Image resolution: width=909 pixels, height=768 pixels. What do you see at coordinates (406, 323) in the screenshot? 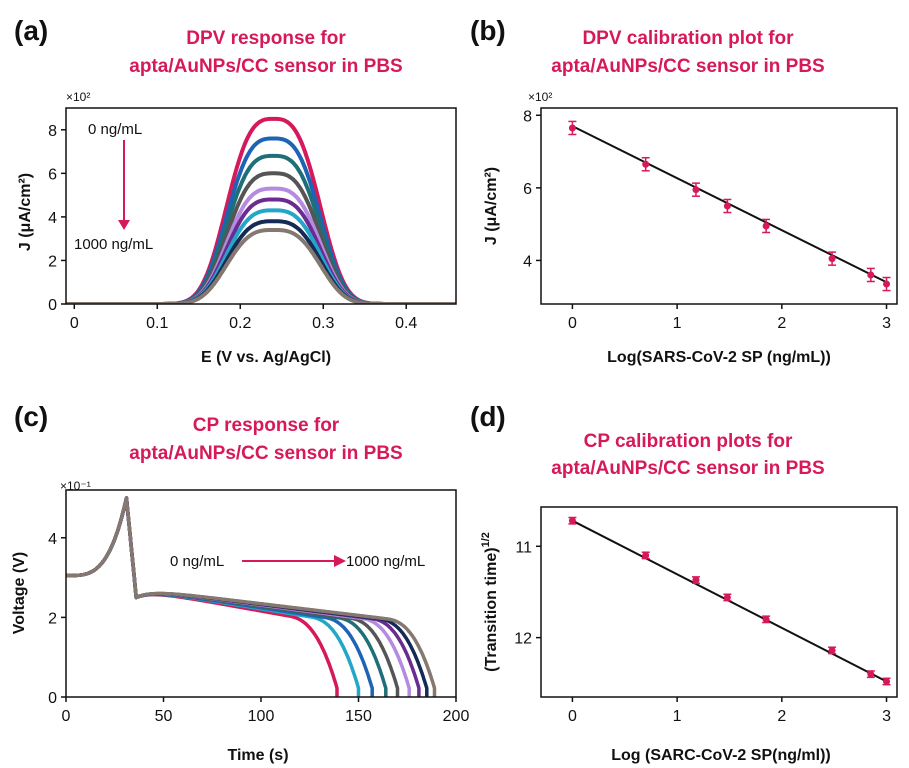
I see `x-tick-label: 0.4` at bounding box center [406, 323].